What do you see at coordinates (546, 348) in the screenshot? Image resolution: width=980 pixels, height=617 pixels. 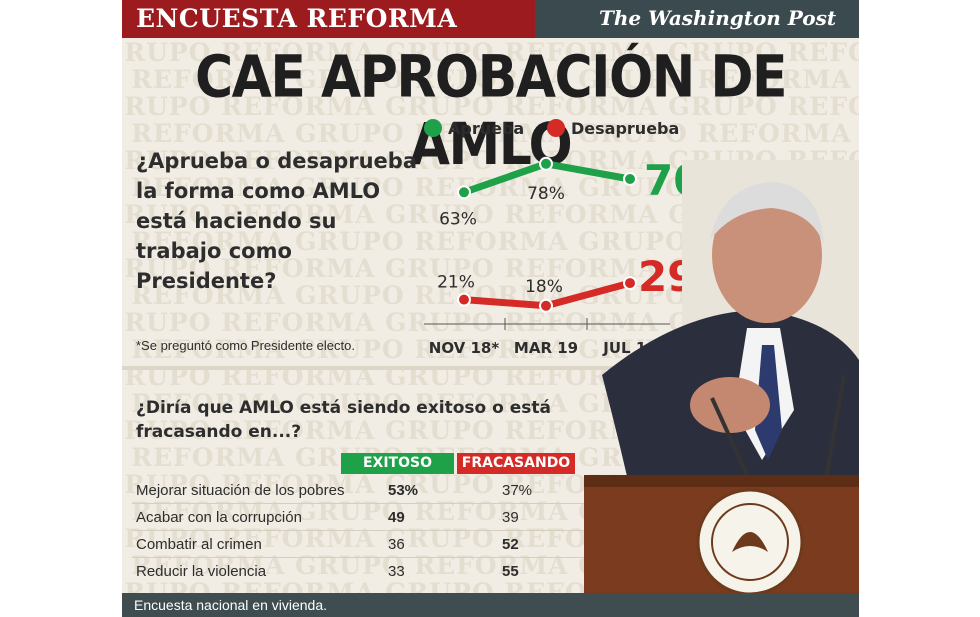 I see `x-tick-label: MAR 19` at bounding box center [546, 348].